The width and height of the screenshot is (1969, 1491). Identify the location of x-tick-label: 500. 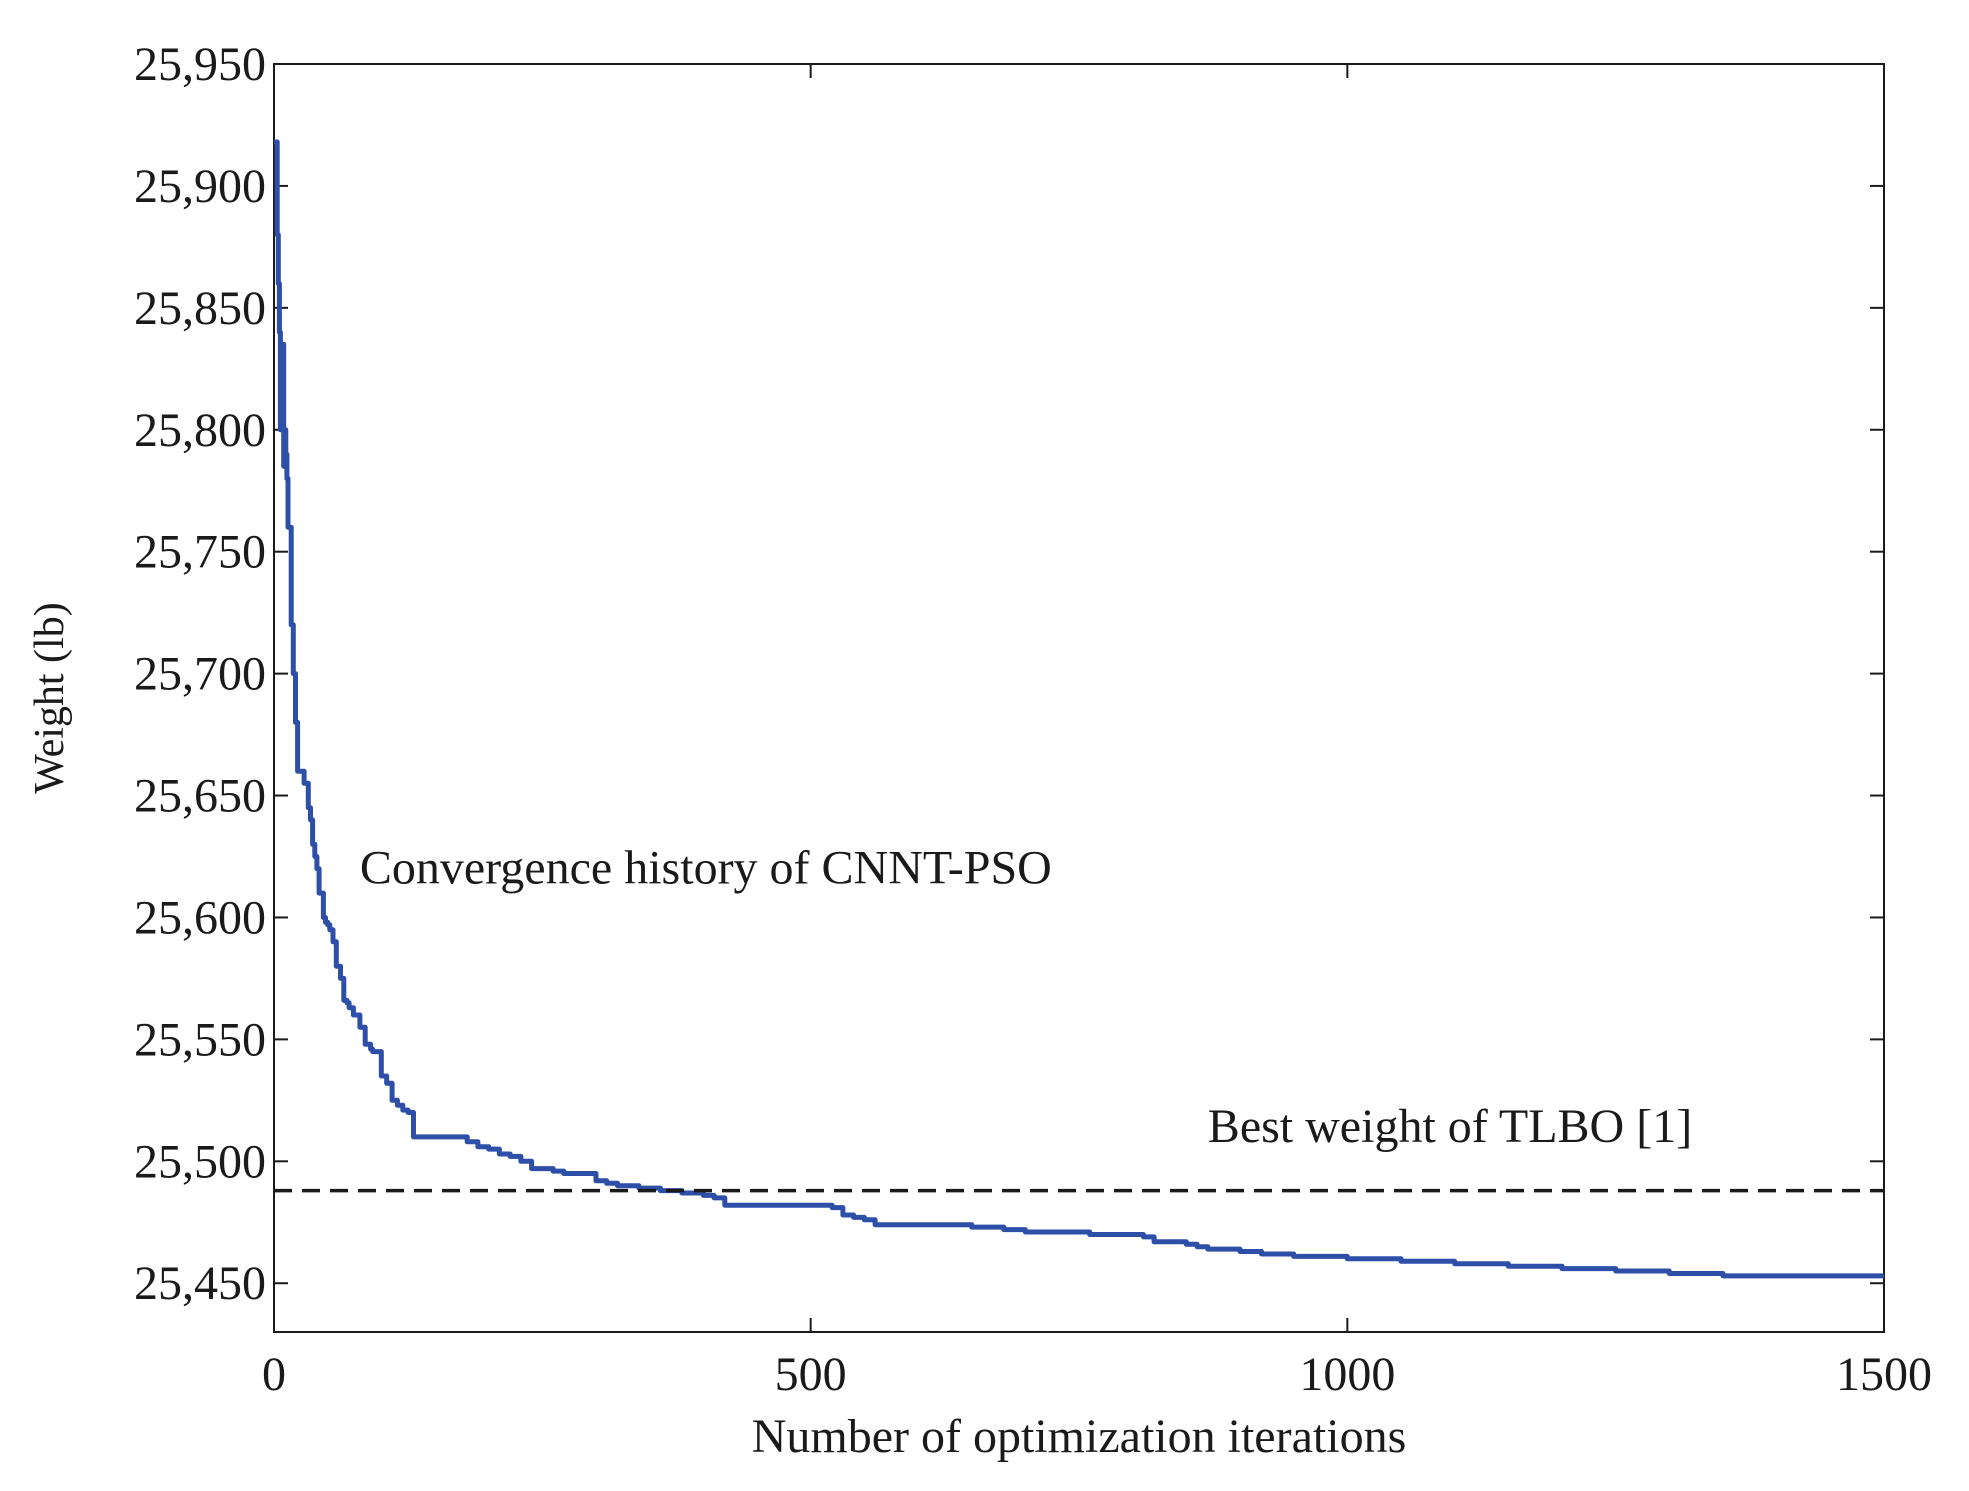
(811, 1374).